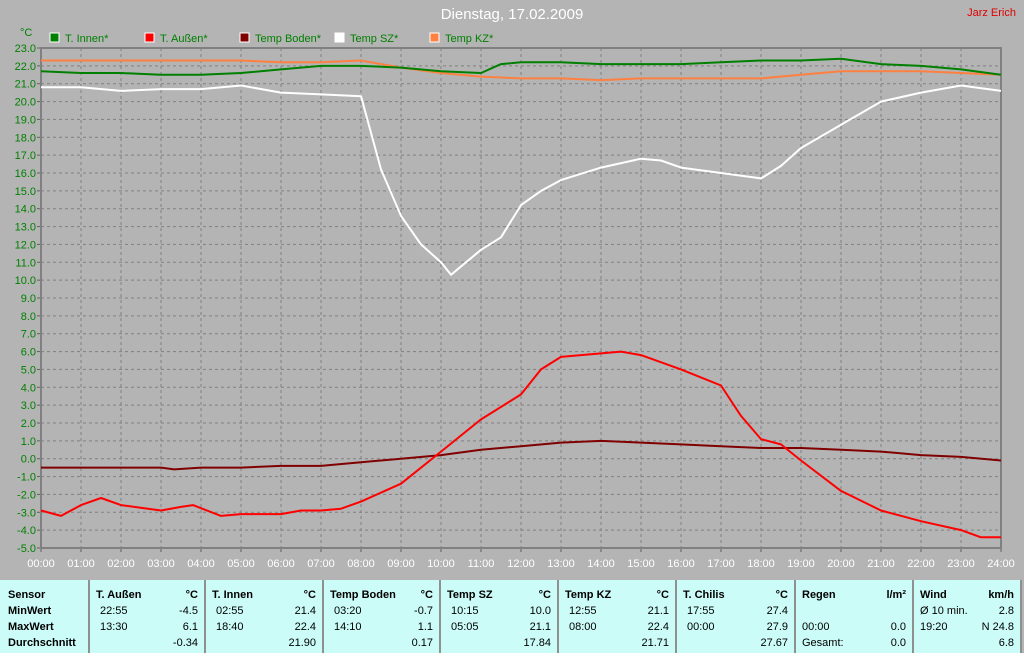 The image size is (1024, 653). I want to click on x-tick-label: 21:00, so click(881, 564).